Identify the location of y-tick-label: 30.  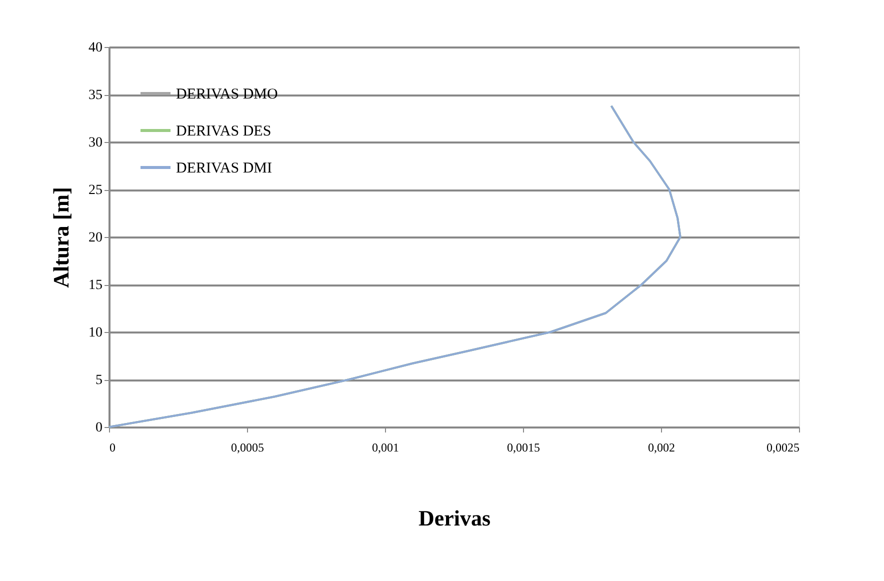
(95, 143).